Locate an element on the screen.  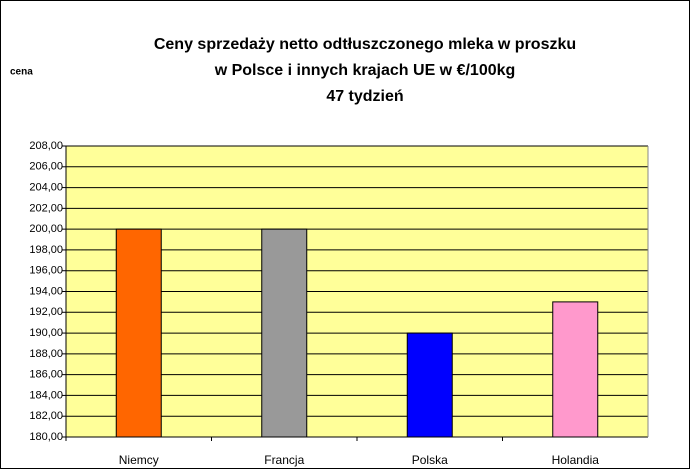
x-tick-label: Francja is located at coordinates (284, 460).